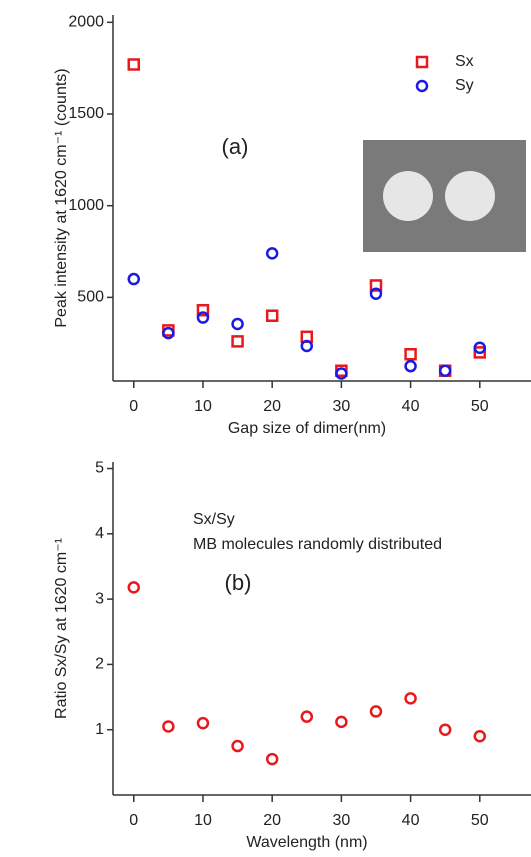 Image resolution: width=531 pixels, height=857 pixels. Describe the element at coordinates (317, 544) in the screenshot. I see `annotation: MB molecules randomly distributed` at that location.